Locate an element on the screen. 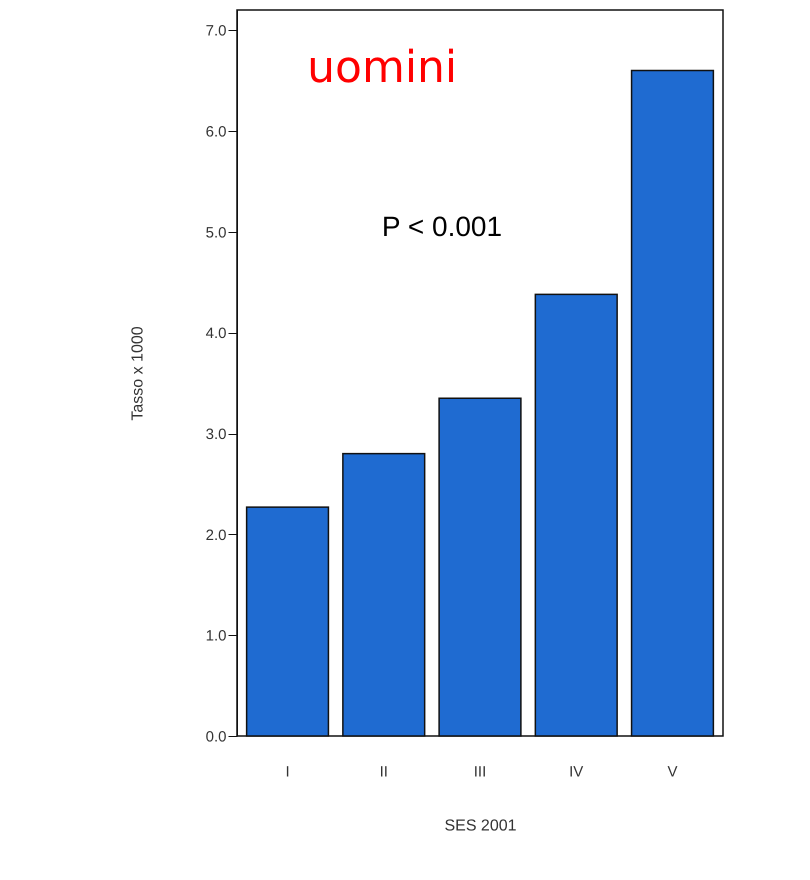 This screenshot has height=880, width=810. text: uomini is located at coordinates (382, 67).